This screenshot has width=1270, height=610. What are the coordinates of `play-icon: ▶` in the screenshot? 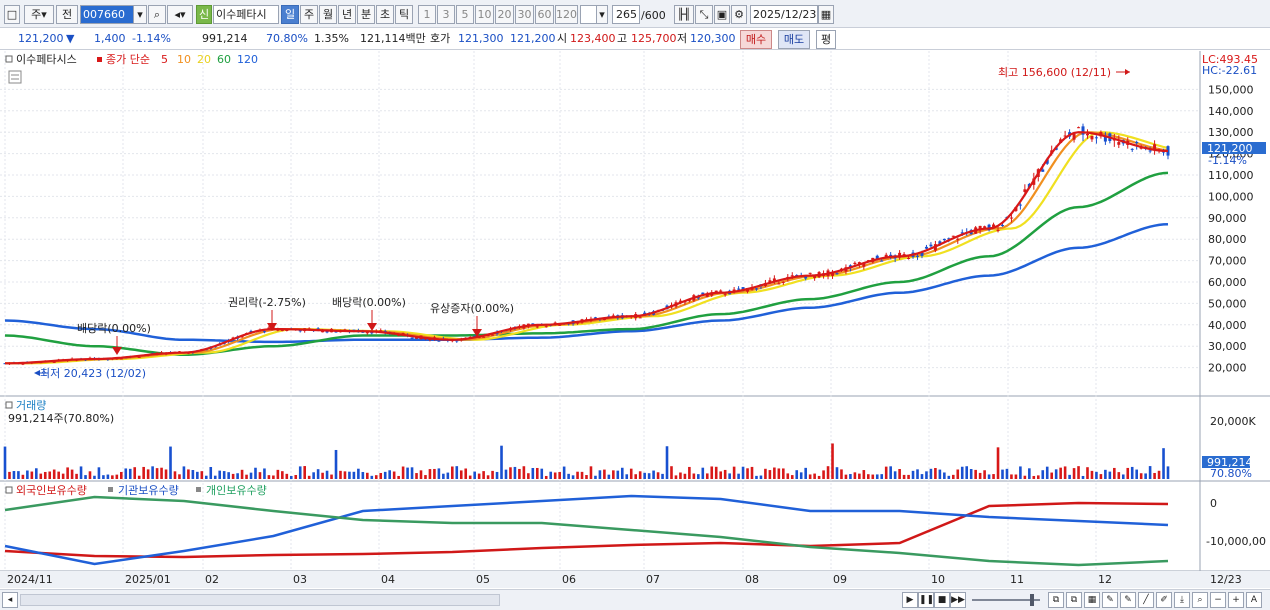 It's located at (910, 600).